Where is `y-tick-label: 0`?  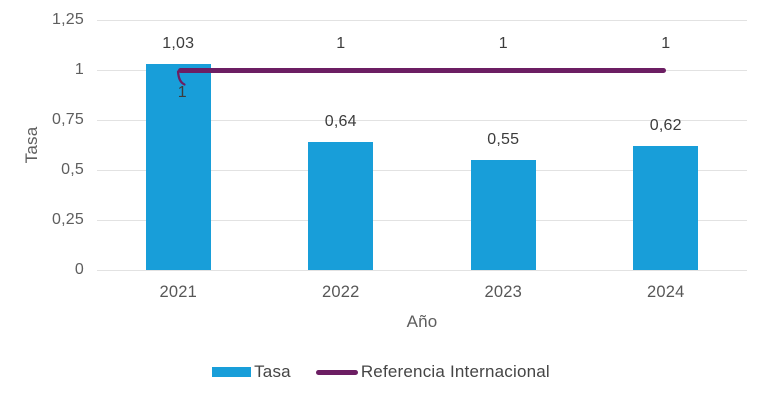 y-tick-label: 0 is located at coordinates (79, 269).